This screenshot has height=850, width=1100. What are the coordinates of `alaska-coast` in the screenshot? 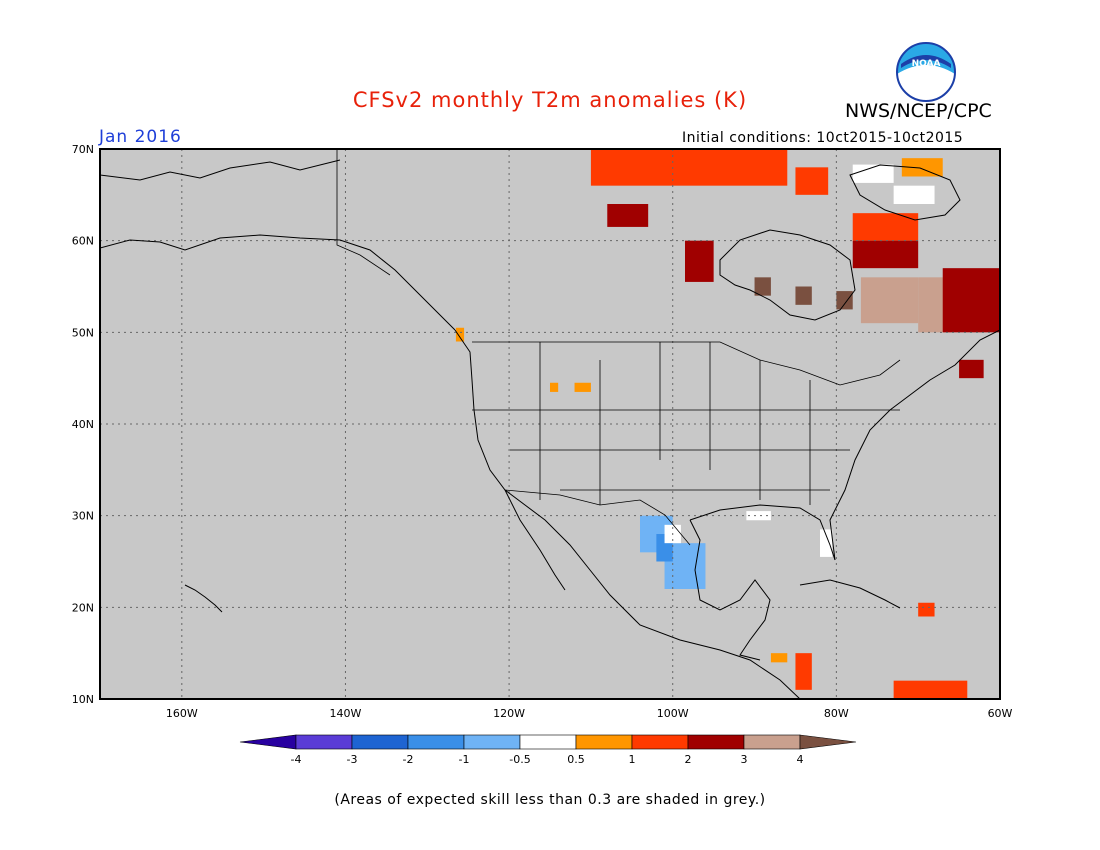 It's located at (278, 282).